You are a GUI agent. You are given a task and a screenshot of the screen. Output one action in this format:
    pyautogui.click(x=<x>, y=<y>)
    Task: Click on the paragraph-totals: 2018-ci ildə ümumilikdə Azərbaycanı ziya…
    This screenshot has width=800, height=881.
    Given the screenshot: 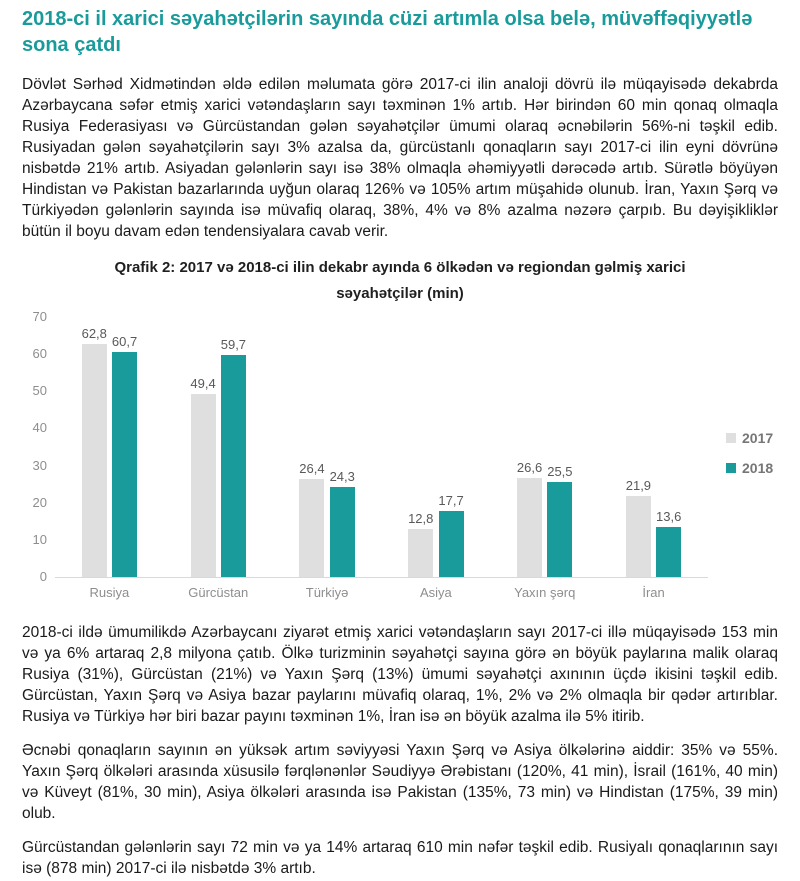 What is the action you would take?
    pyautogui.click(x=400, y=674)
    